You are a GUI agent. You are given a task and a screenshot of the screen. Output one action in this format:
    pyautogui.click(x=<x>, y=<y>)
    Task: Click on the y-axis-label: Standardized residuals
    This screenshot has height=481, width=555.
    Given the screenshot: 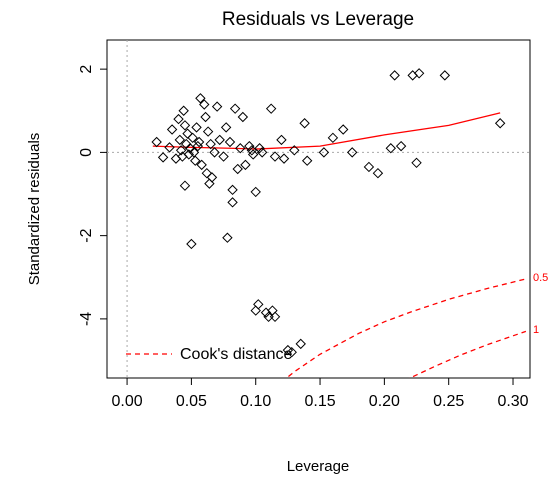 What is the action you would take?
    pyautogui.click(x=34, y=209)
    